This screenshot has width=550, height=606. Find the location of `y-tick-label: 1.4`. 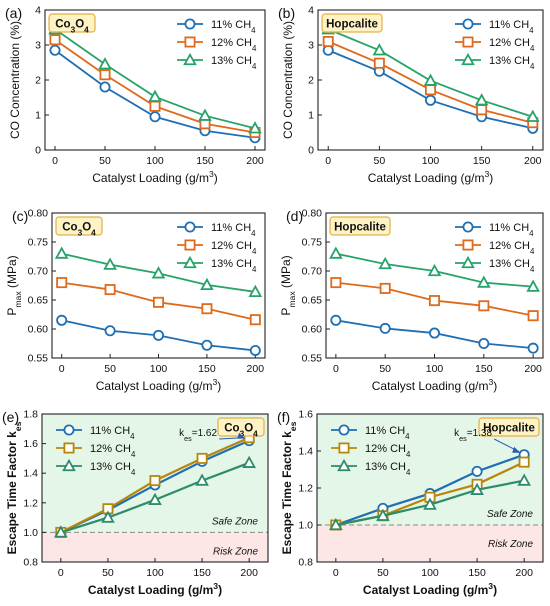

y-tick-label: 1.4 is located at coordinates (30, 474).